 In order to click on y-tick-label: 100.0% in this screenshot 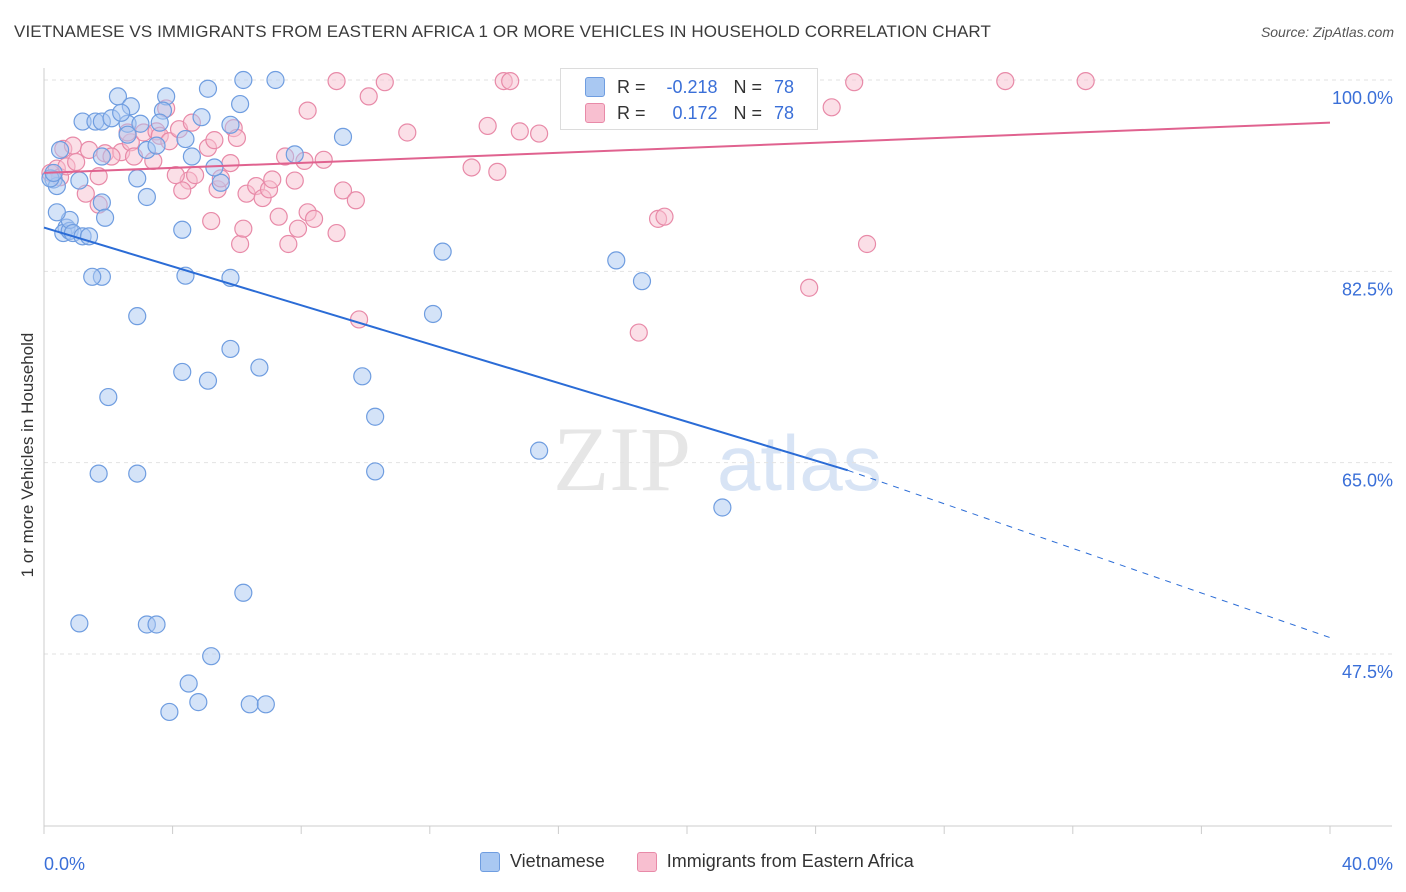, I will do `click(1362, 98)`.